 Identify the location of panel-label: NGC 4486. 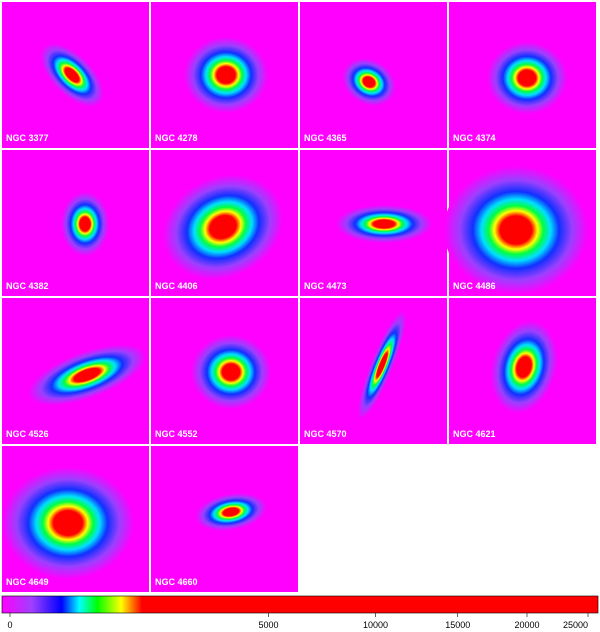
(474, 286).